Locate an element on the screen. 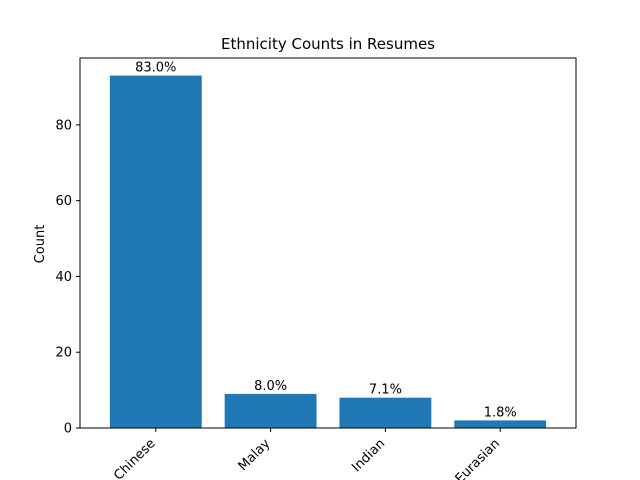 This screenshot has width=640, height=480. data-label-chinese: 83.0% is located at coordinates (155, 68).